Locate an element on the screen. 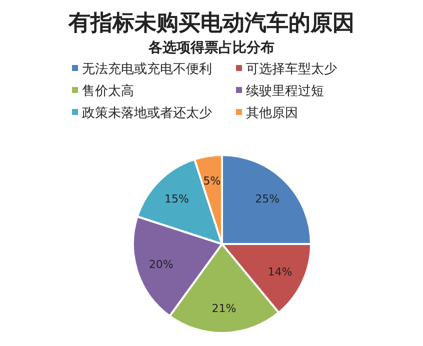  chart-title: 有指标未购买电动汽车的原因 is located at coordinates (211, 23).